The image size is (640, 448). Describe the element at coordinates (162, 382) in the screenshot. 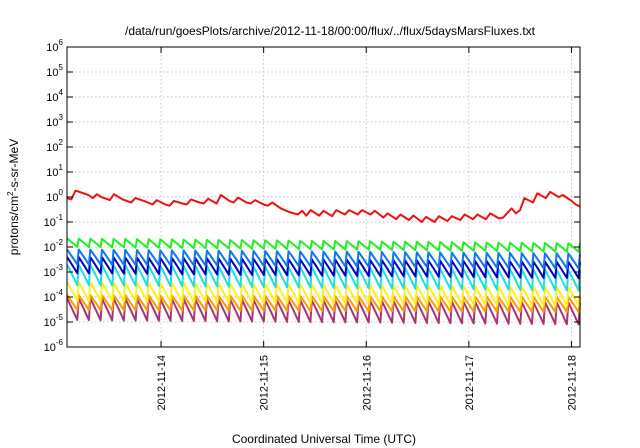

I see `x-tick-label: 2012-11-14` at that location.